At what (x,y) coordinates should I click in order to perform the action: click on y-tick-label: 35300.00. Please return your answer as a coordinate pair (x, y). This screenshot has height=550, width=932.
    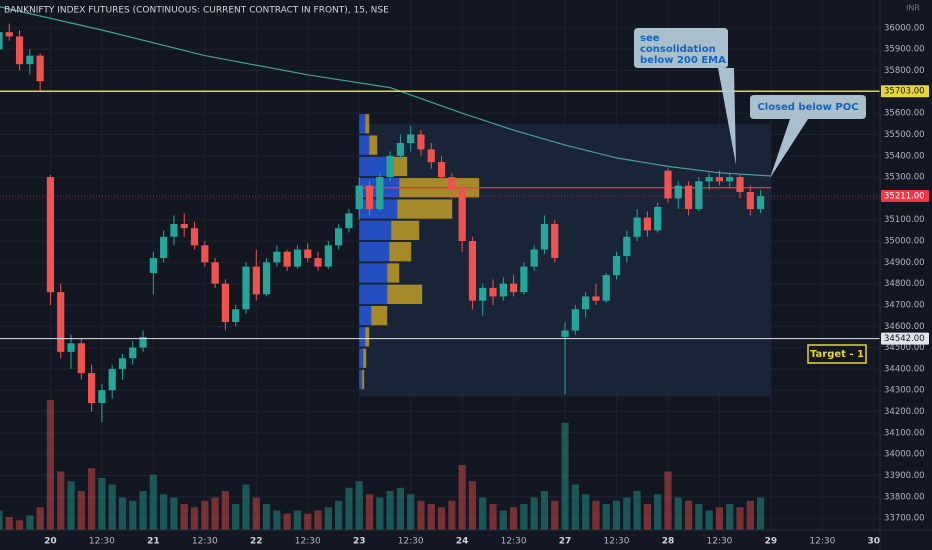
    Looking at the image, I should click on (904, 178).